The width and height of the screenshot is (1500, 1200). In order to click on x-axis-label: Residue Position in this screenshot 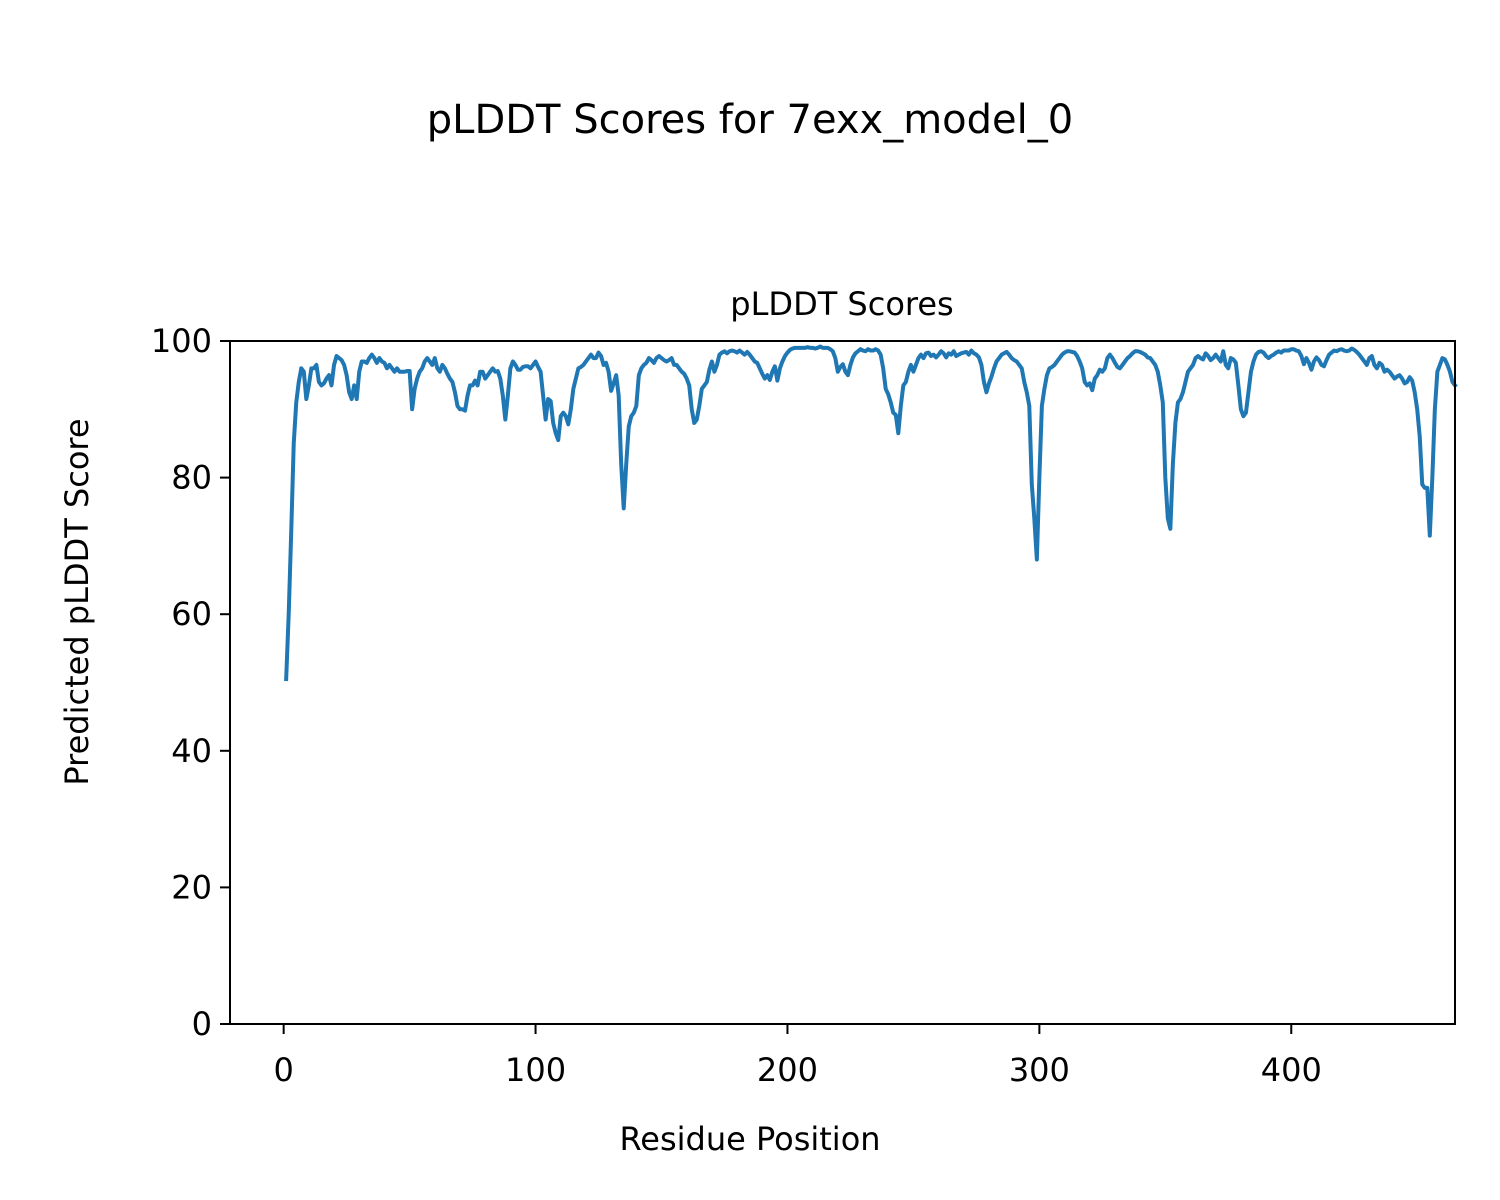, I will do `click(749, 1139)`.